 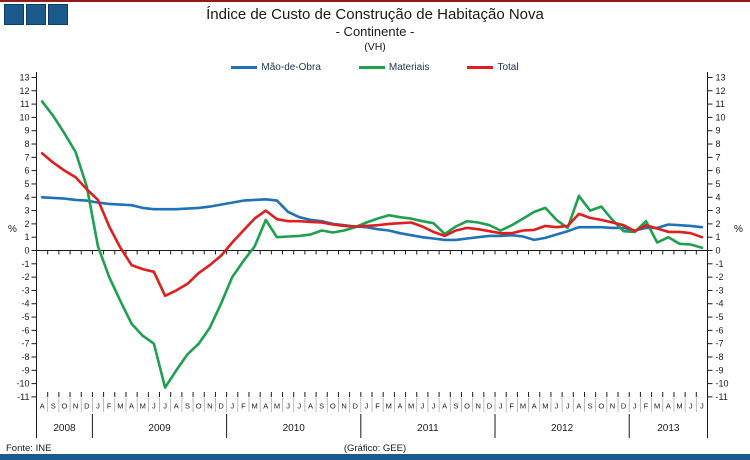 I want to click on y-tick-label-left: 0, so click(x=26, y=251).